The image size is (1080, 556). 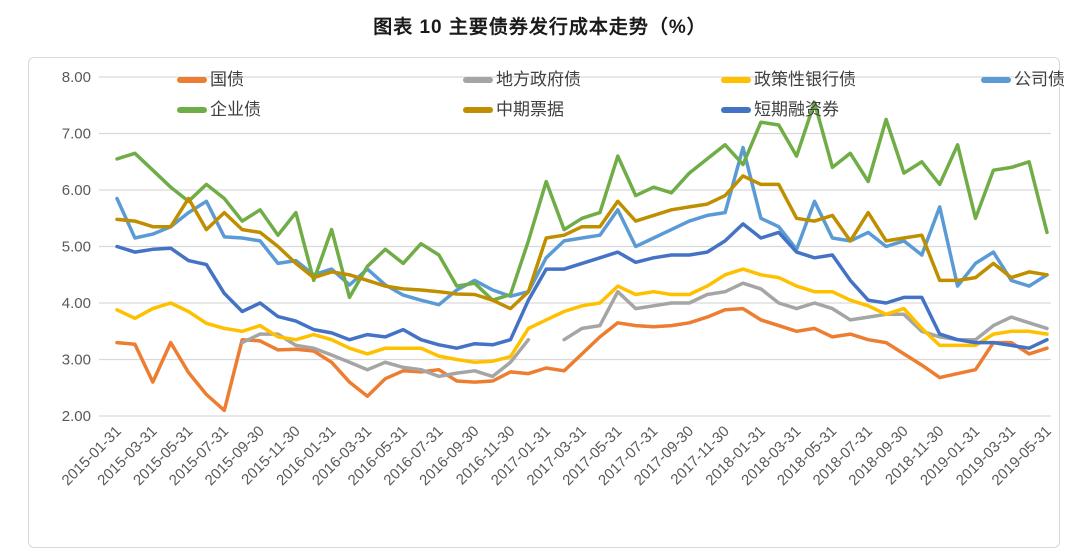 I want to click on legend-item-政策性银行债: 政策性银行债, so click(x=788, y=80).